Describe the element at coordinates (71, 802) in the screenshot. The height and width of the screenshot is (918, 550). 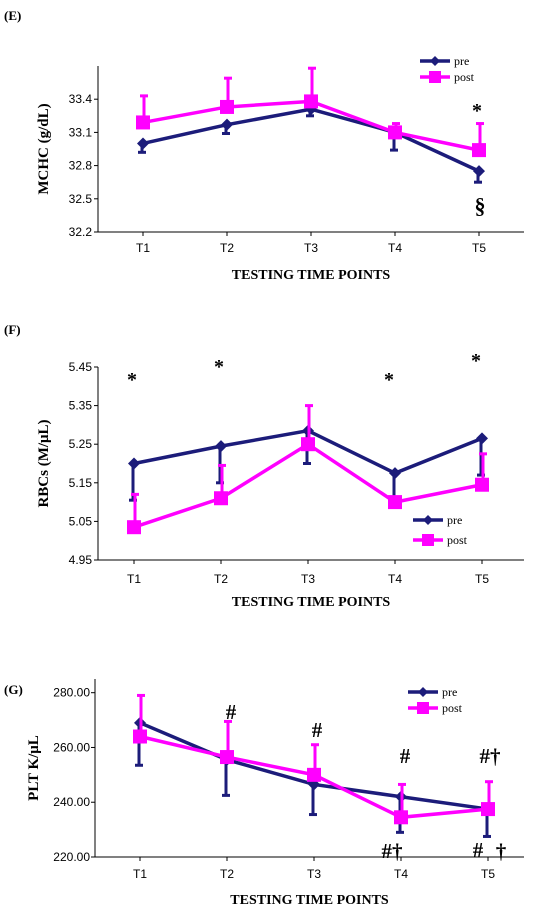
I see `y-tick-label: 240.00` at that location.